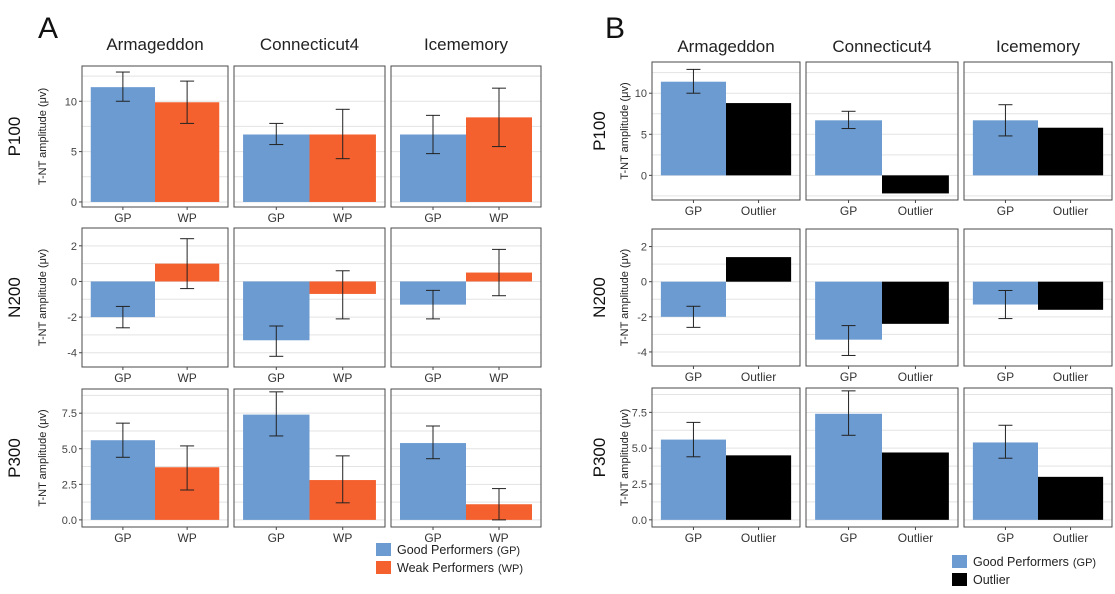 The image size is (1115, 594). I want to click on panel-letter: B, so click(615, 28).